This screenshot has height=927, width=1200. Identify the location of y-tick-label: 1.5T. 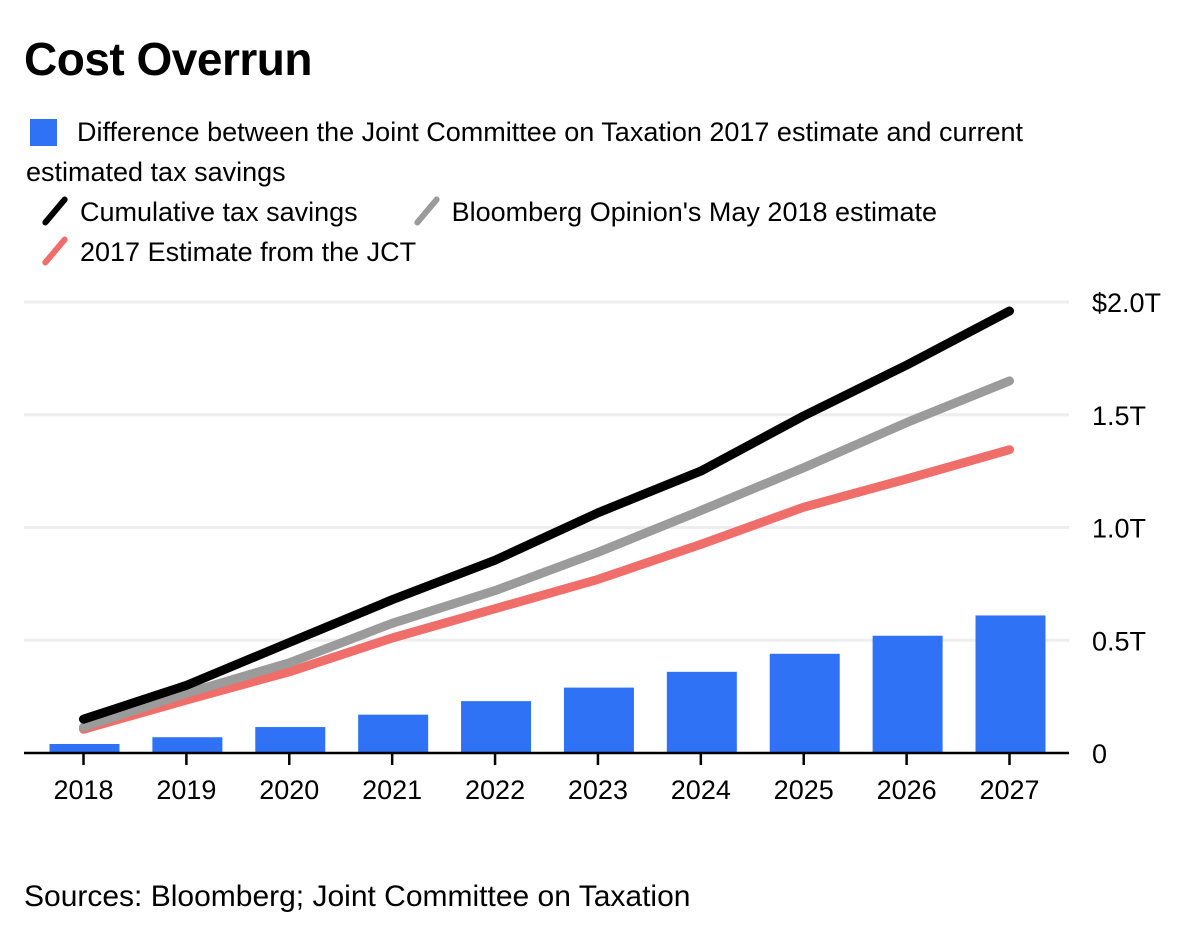
(1119, 416).